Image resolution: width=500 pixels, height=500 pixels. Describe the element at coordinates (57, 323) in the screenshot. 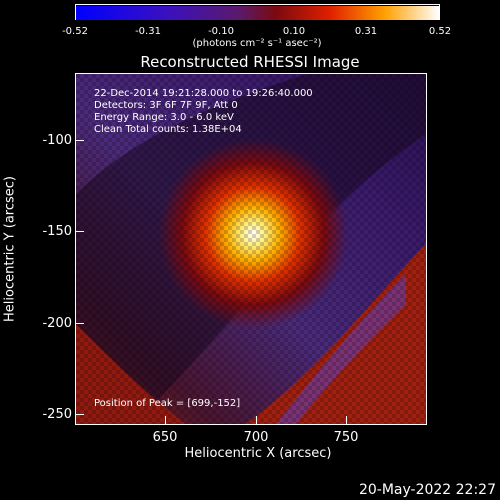

I see `y-tick-label: -200` at that location.